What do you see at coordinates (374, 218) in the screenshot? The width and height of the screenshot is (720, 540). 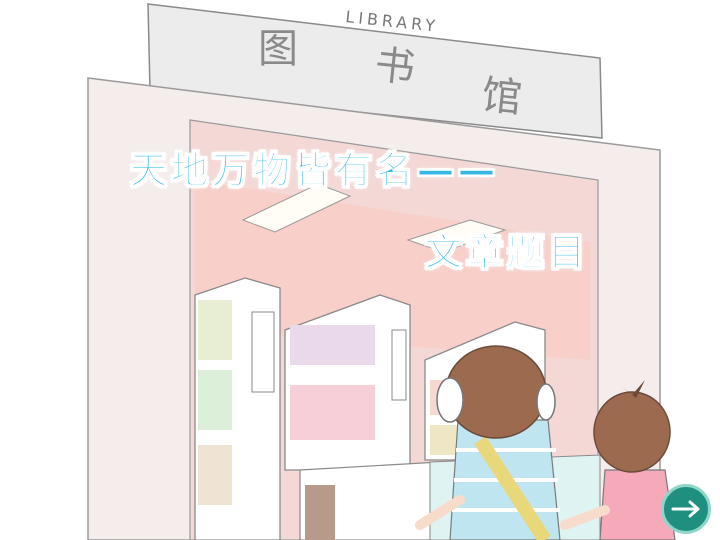 I see `ceiling-lights` at bounding box center [374, 218].